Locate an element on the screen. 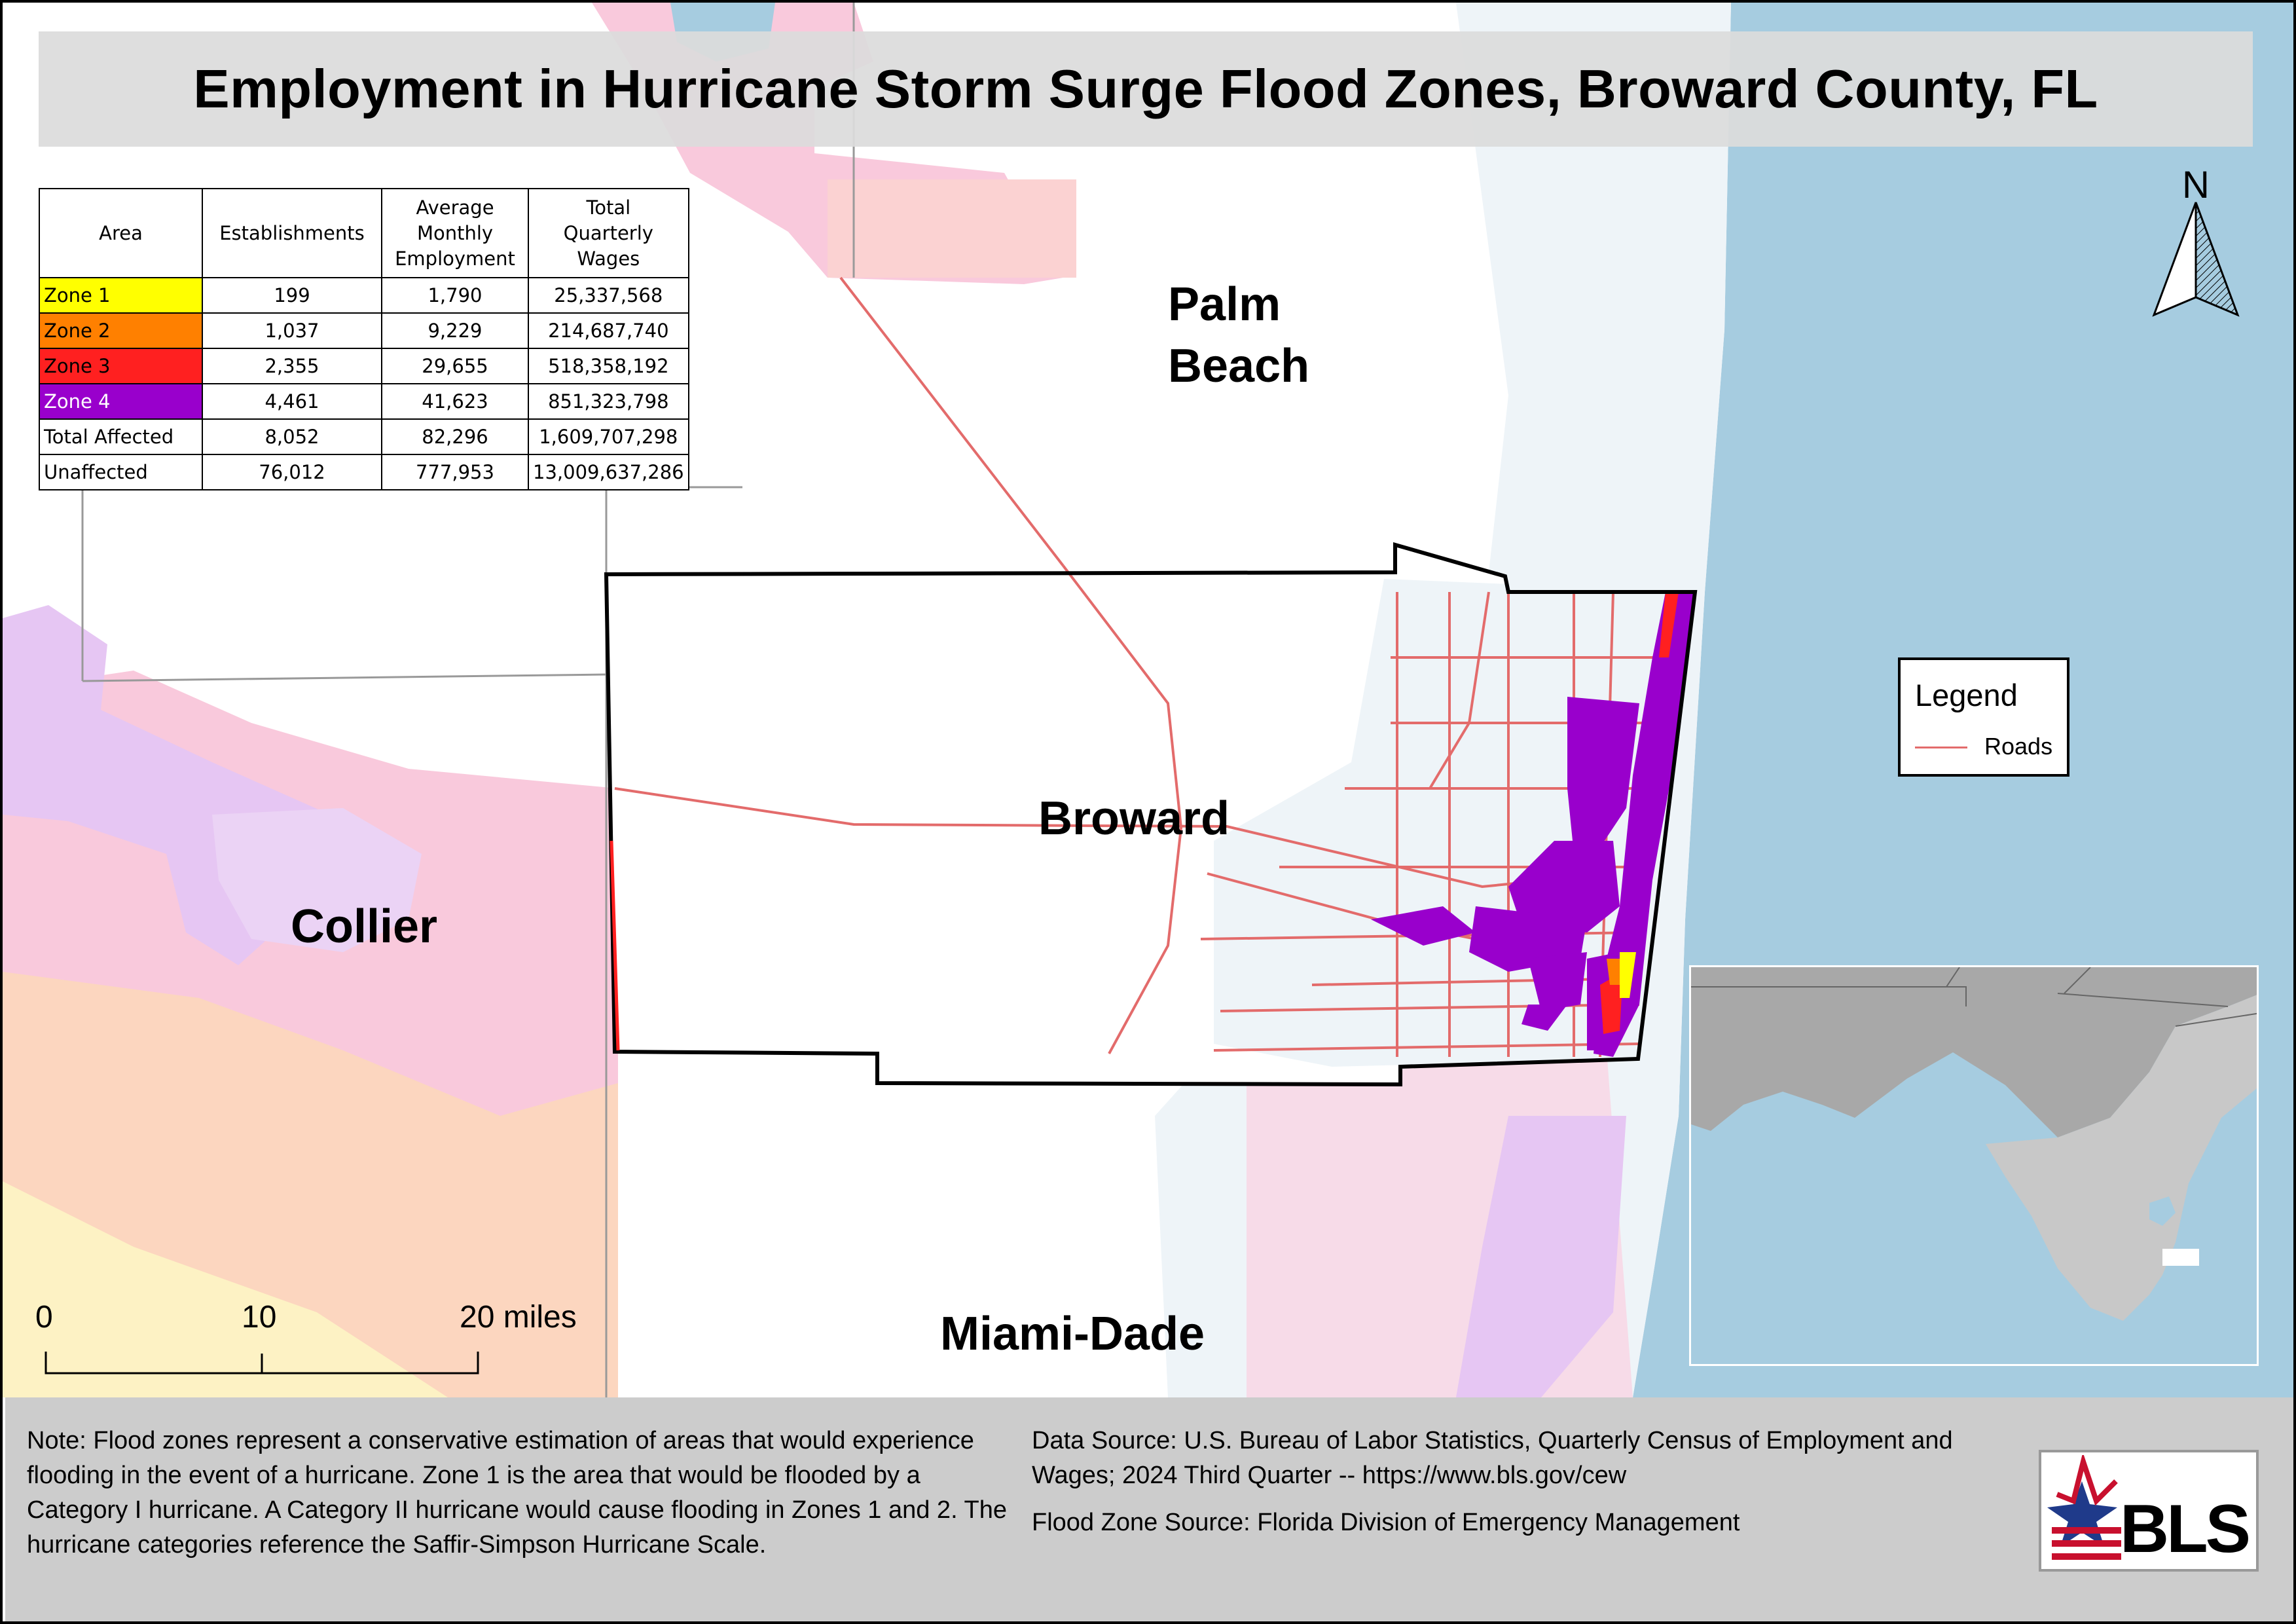 The height and width of the screenshot is (1624, 2296). cell-wages: 1,609,707,298 is located at coordinates (608, 436).